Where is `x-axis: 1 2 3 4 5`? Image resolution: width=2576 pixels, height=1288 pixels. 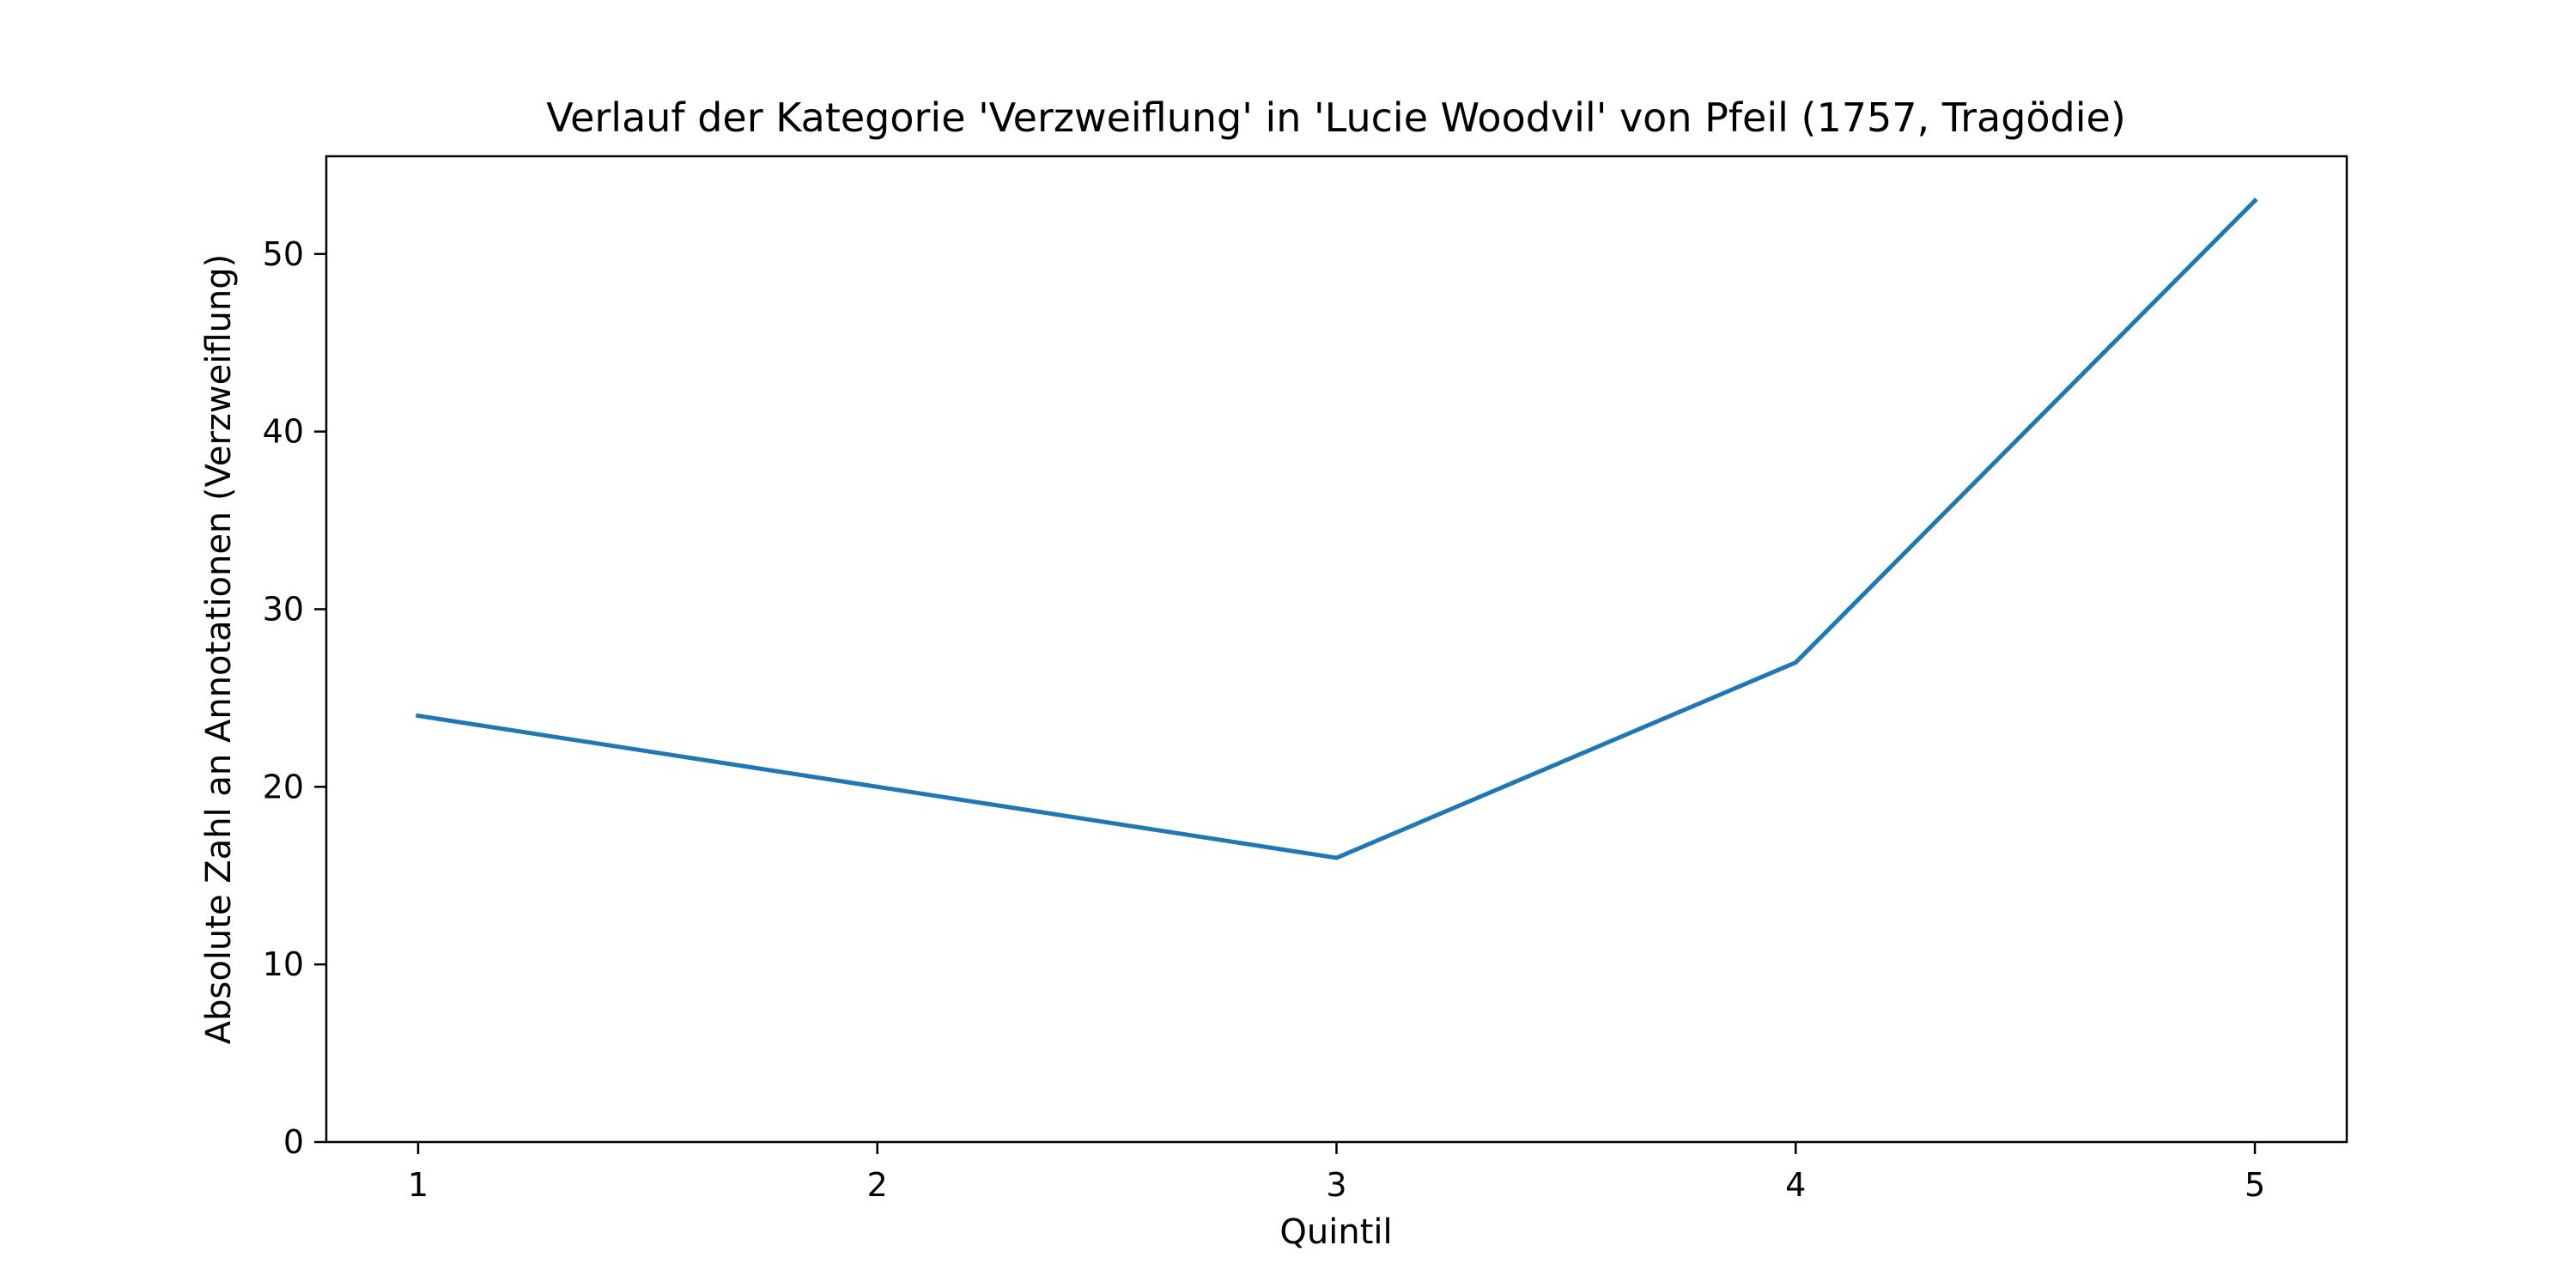
x-axis: 1 2 3 4 5 is located at coordinates (1336, 1173).